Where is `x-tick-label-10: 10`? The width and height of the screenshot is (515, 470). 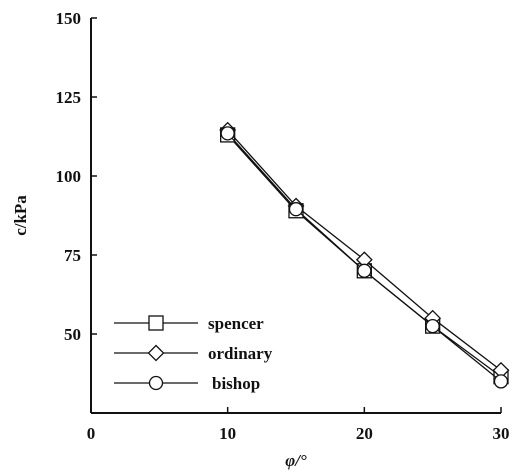
x-tick-label-10: 10 is located at coordinates (227, 433).